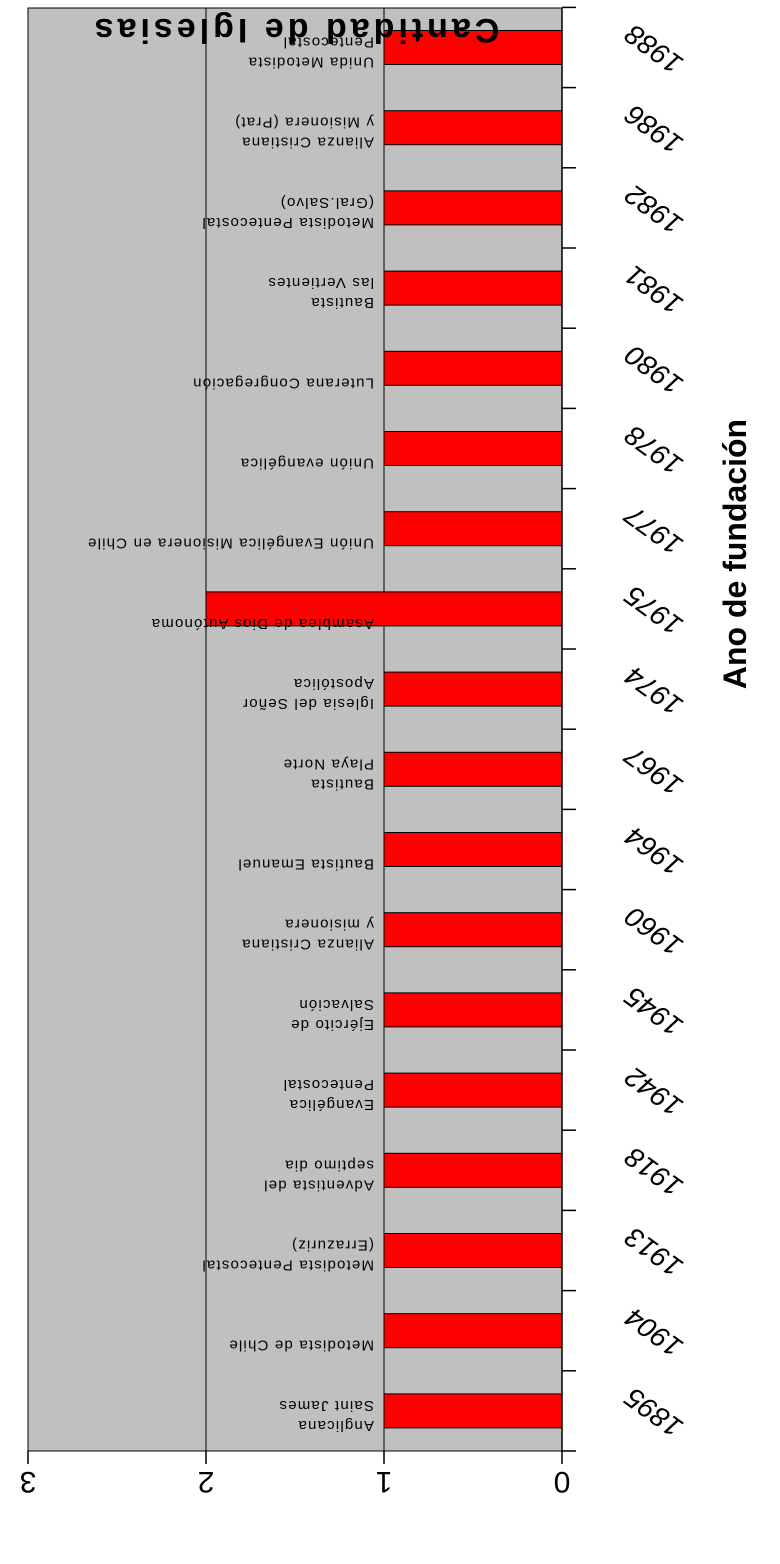  Describe the element at coordinates (308, 703) in the screenshot. I see `bar-label: Iglesia del Señor` at that location.